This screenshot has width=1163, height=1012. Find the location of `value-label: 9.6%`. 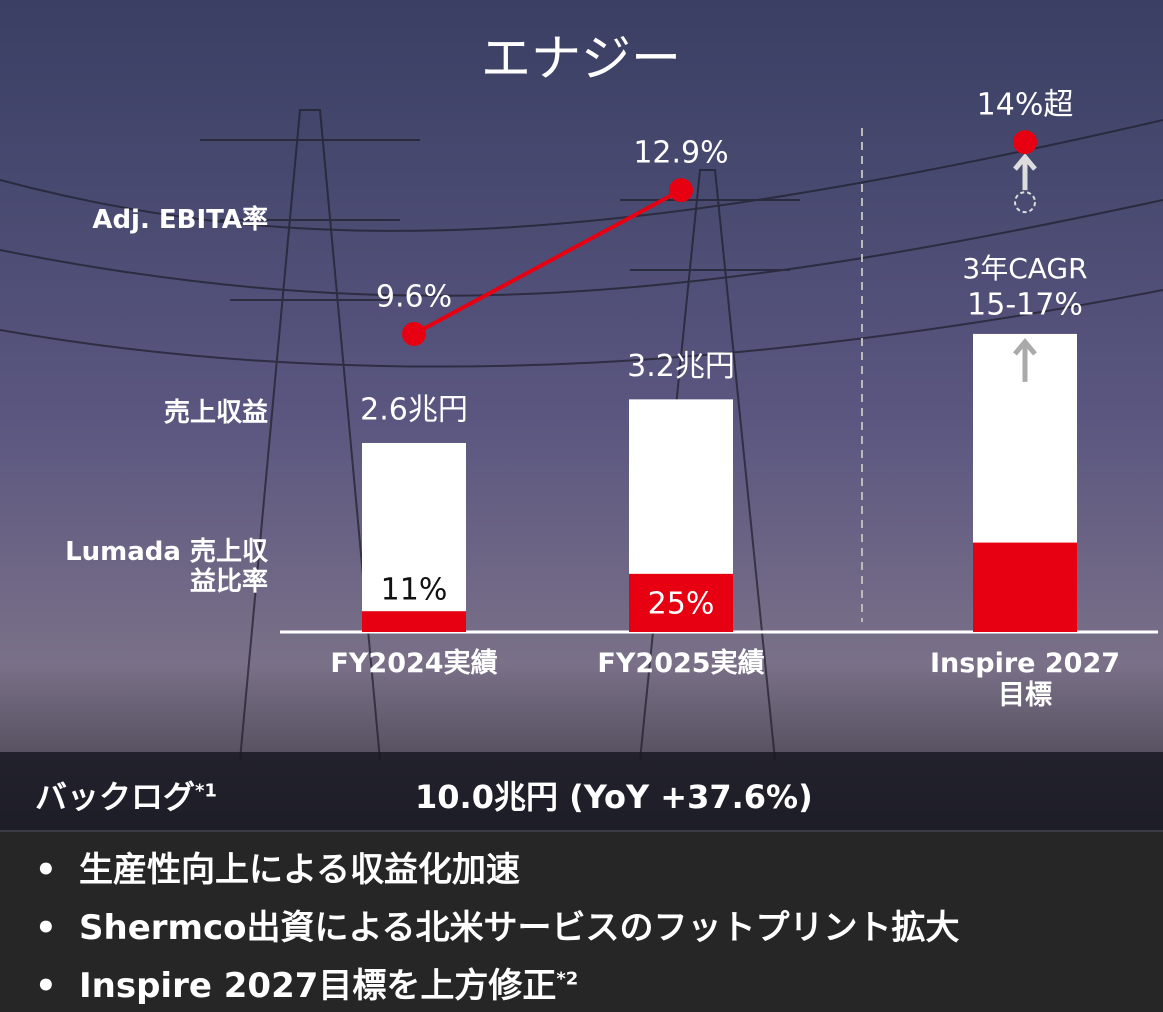

value-label: 9.6% is located at coordinates (414, 297).